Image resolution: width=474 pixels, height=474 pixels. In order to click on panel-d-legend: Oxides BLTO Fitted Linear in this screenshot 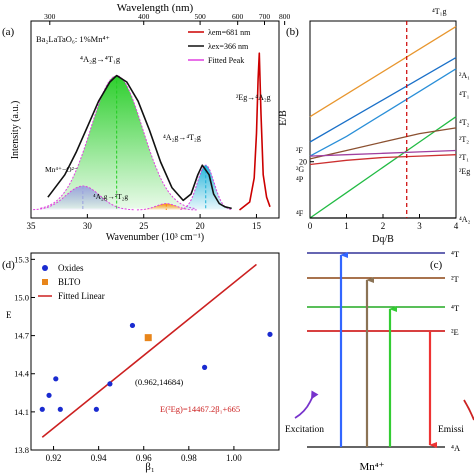, I will do `click(71, 282)`.